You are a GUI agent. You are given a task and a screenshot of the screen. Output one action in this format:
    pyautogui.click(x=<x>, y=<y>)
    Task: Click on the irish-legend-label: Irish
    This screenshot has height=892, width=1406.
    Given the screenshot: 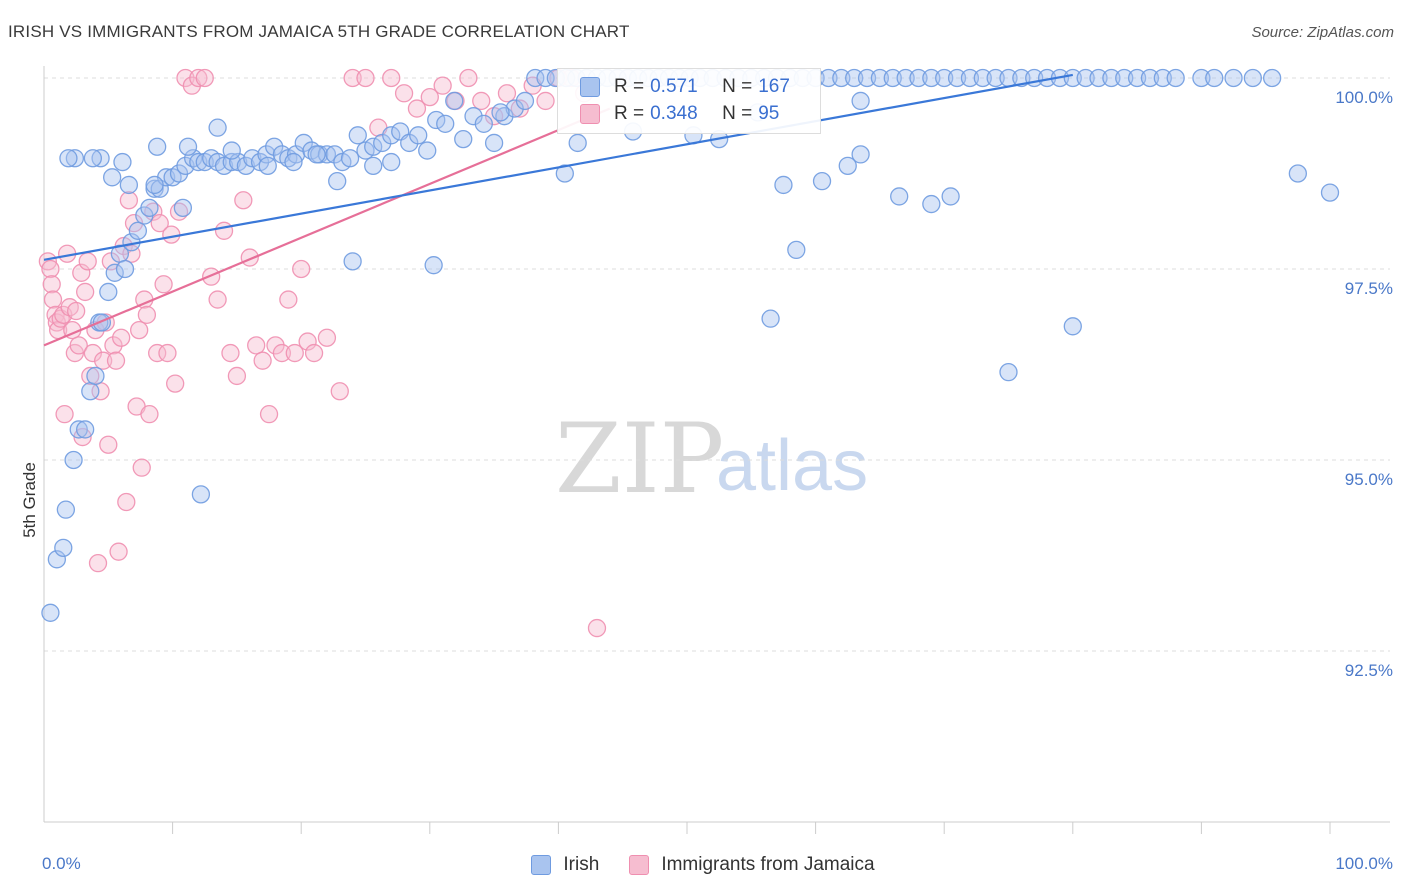 What is the action you would take?
    pyautogui.click(x=581, y=864)
    